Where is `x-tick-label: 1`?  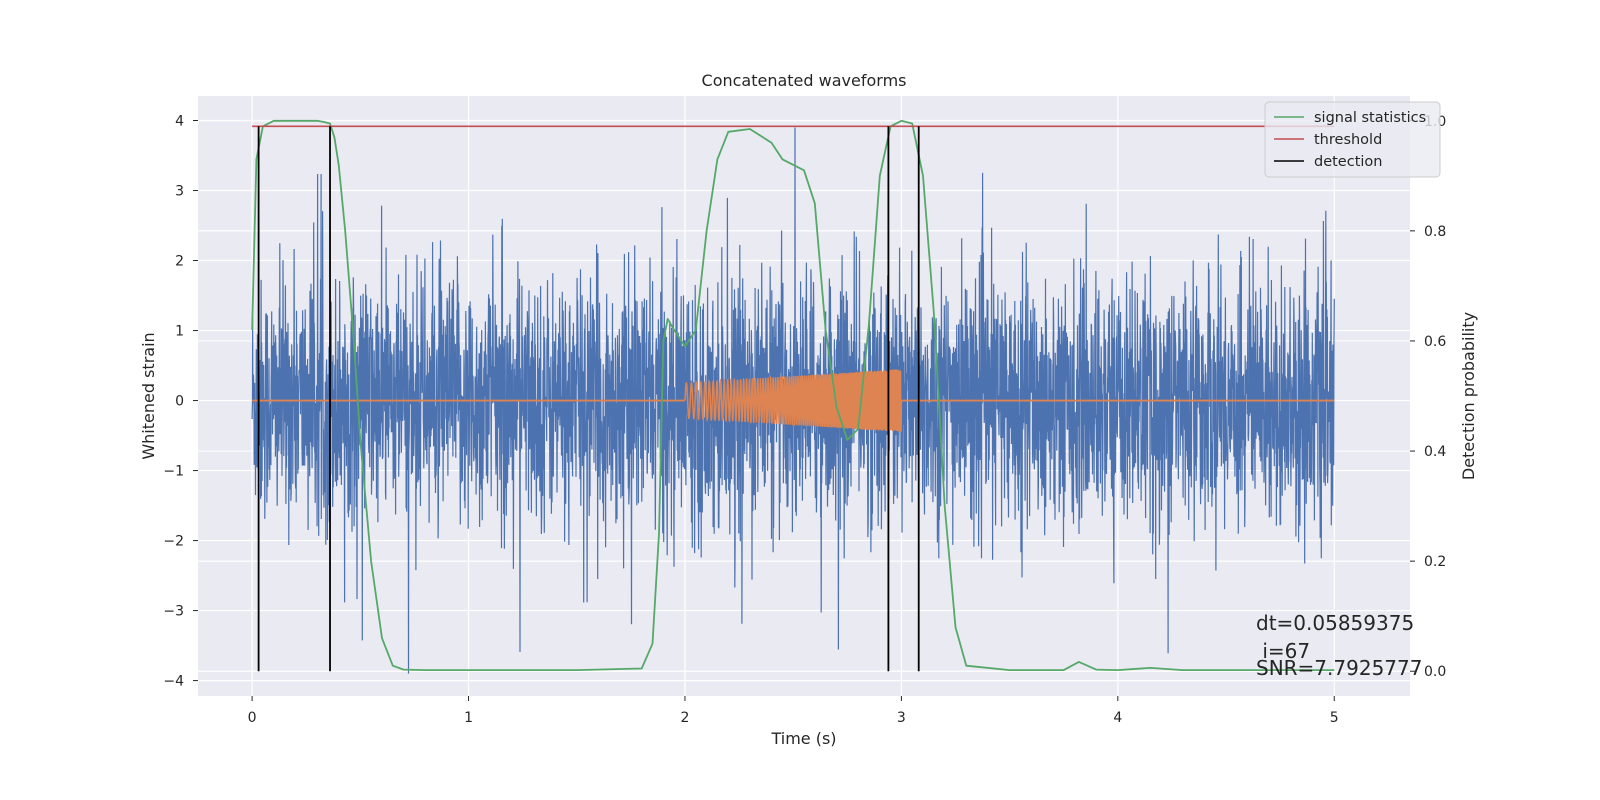
x-tick-label: 1 is located at coordinates (468, 718).